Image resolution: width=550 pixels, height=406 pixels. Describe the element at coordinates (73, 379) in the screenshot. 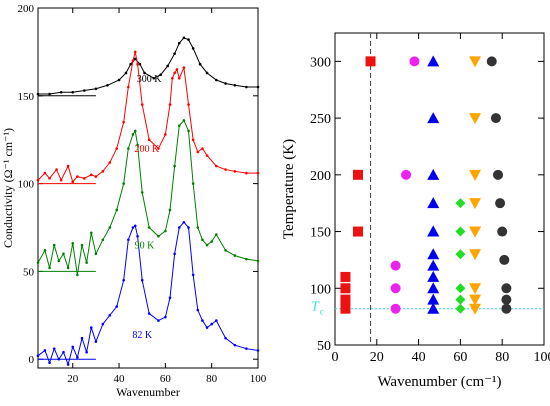

I see `left-x-tick-label: 20` at that location.